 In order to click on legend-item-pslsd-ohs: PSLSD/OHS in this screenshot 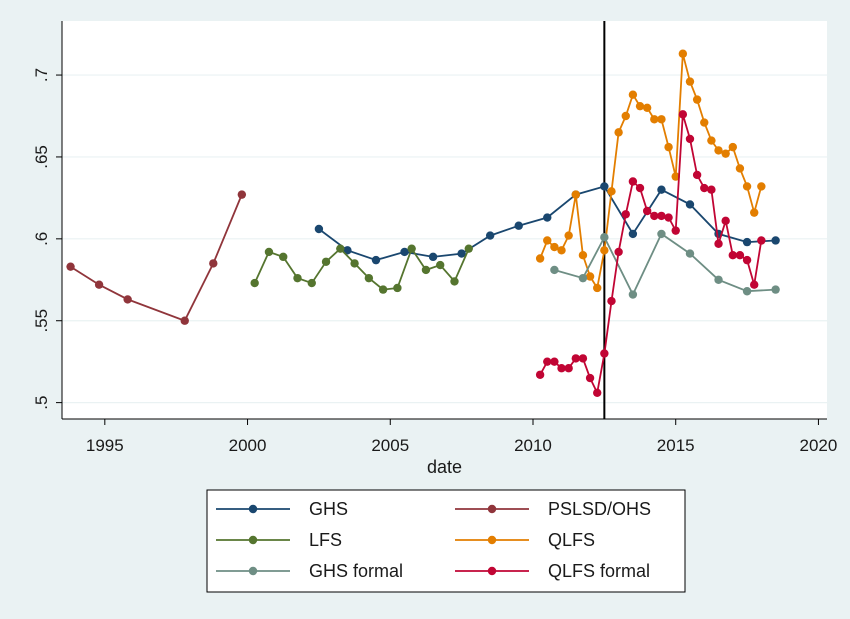, I will do `click(553, 509)`.